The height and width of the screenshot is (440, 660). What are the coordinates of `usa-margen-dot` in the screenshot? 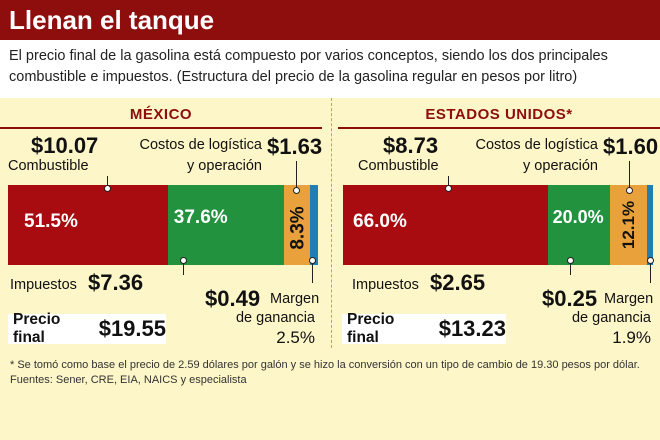 It's located at (650, 260).